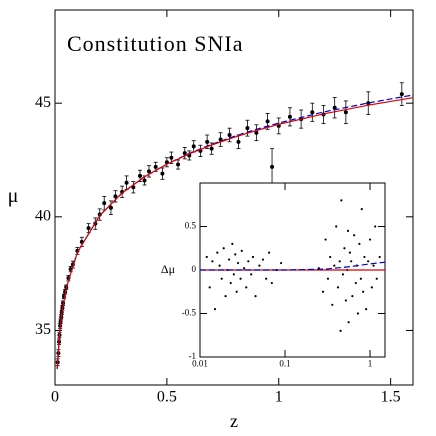  What do you see at coordinates (43, 102) in the screenshot?
I see `y-tick-label: 45` at bounding box center [43, 102].